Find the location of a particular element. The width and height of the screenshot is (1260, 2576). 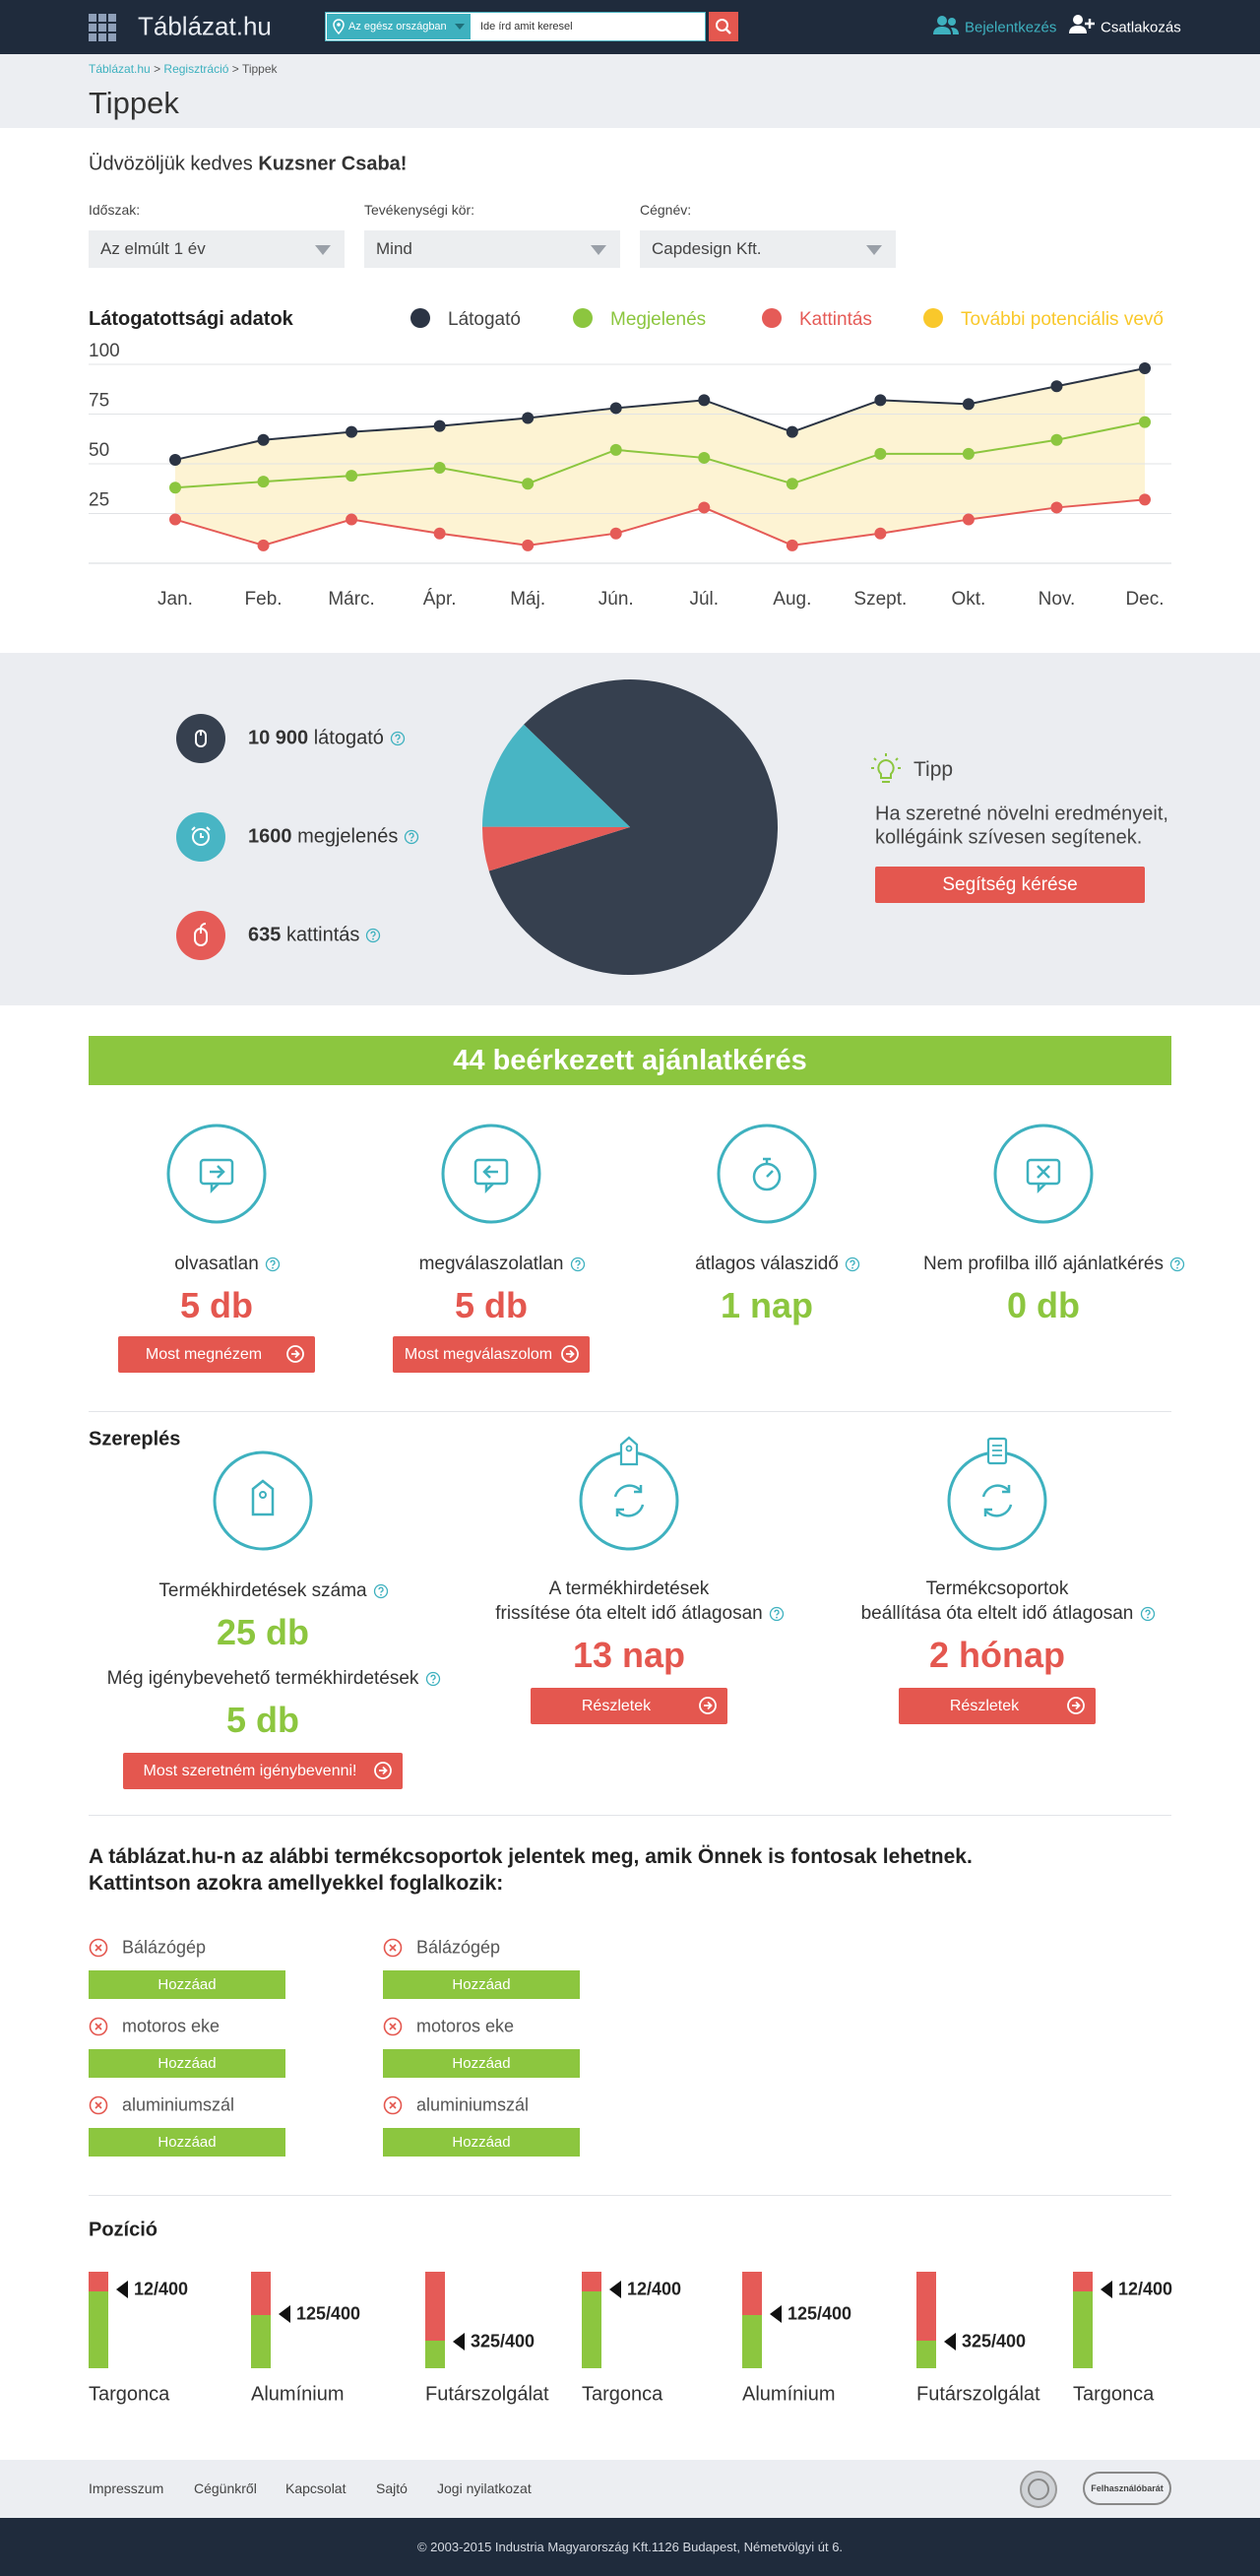

join-link: Csatlakozás is located at coordinates (1141, 27).